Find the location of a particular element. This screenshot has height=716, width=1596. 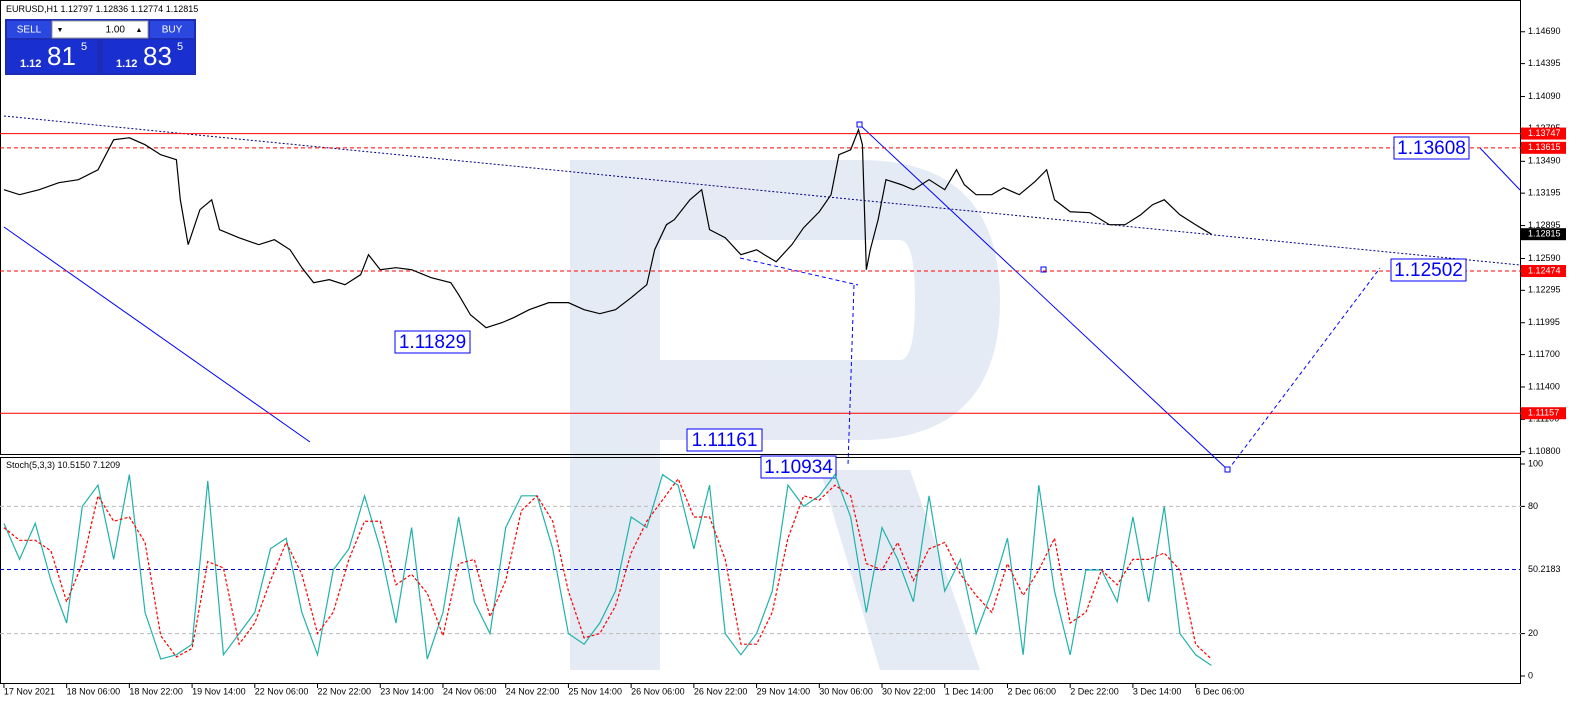

y-tick-label: 1.11995 is located at coordinates (1544, 322).